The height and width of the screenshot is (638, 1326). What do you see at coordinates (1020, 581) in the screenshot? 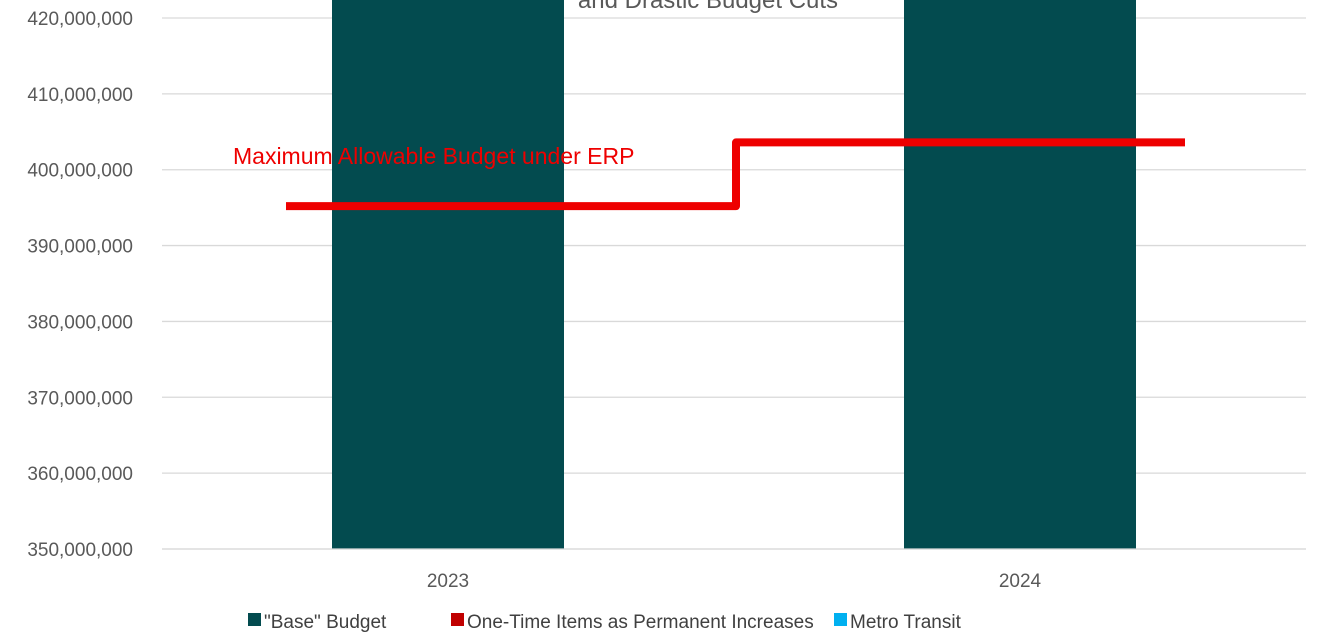
I see `x-tick-label: 2024` at bounding box center [1020, 581].